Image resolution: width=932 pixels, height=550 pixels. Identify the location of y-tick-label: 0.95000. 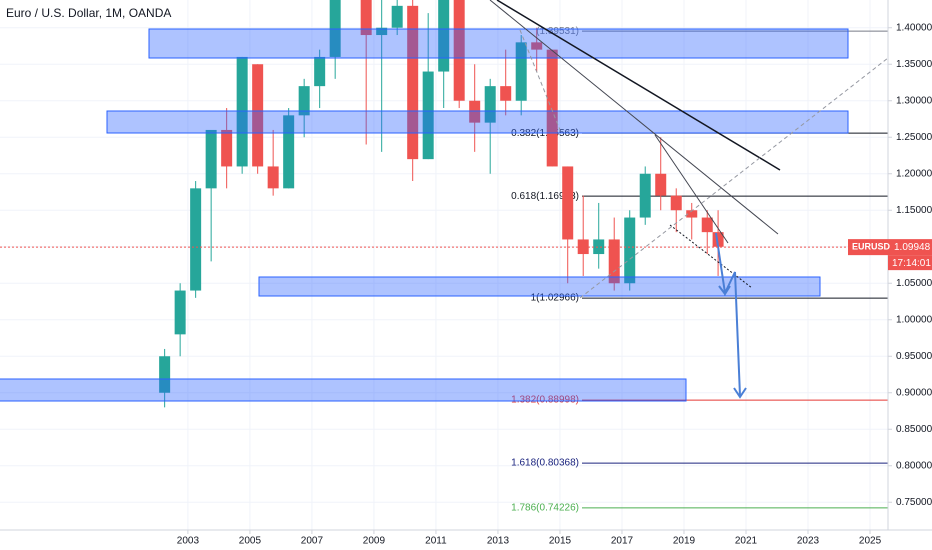
(914, 356).